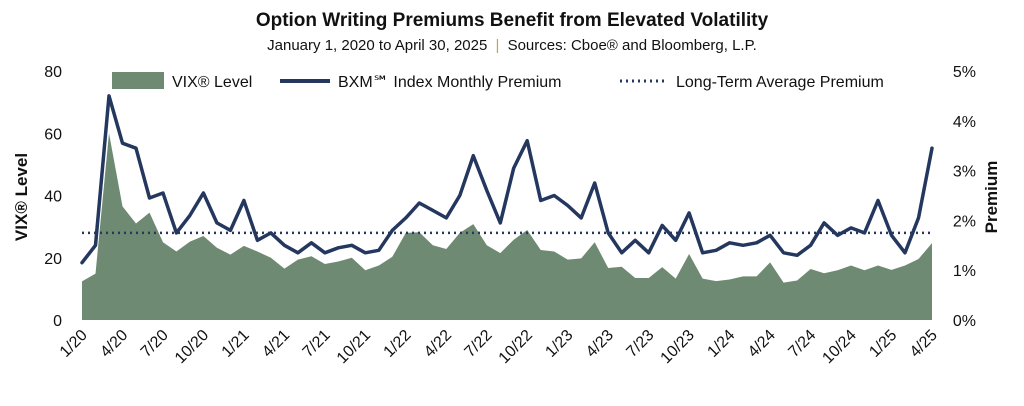 This screenshot has width=1024, height=406. What do you see at coordinates (678, 347) in the screenshot?
I see `x-tick-label: 10/23` at bounding box center [678, 347].